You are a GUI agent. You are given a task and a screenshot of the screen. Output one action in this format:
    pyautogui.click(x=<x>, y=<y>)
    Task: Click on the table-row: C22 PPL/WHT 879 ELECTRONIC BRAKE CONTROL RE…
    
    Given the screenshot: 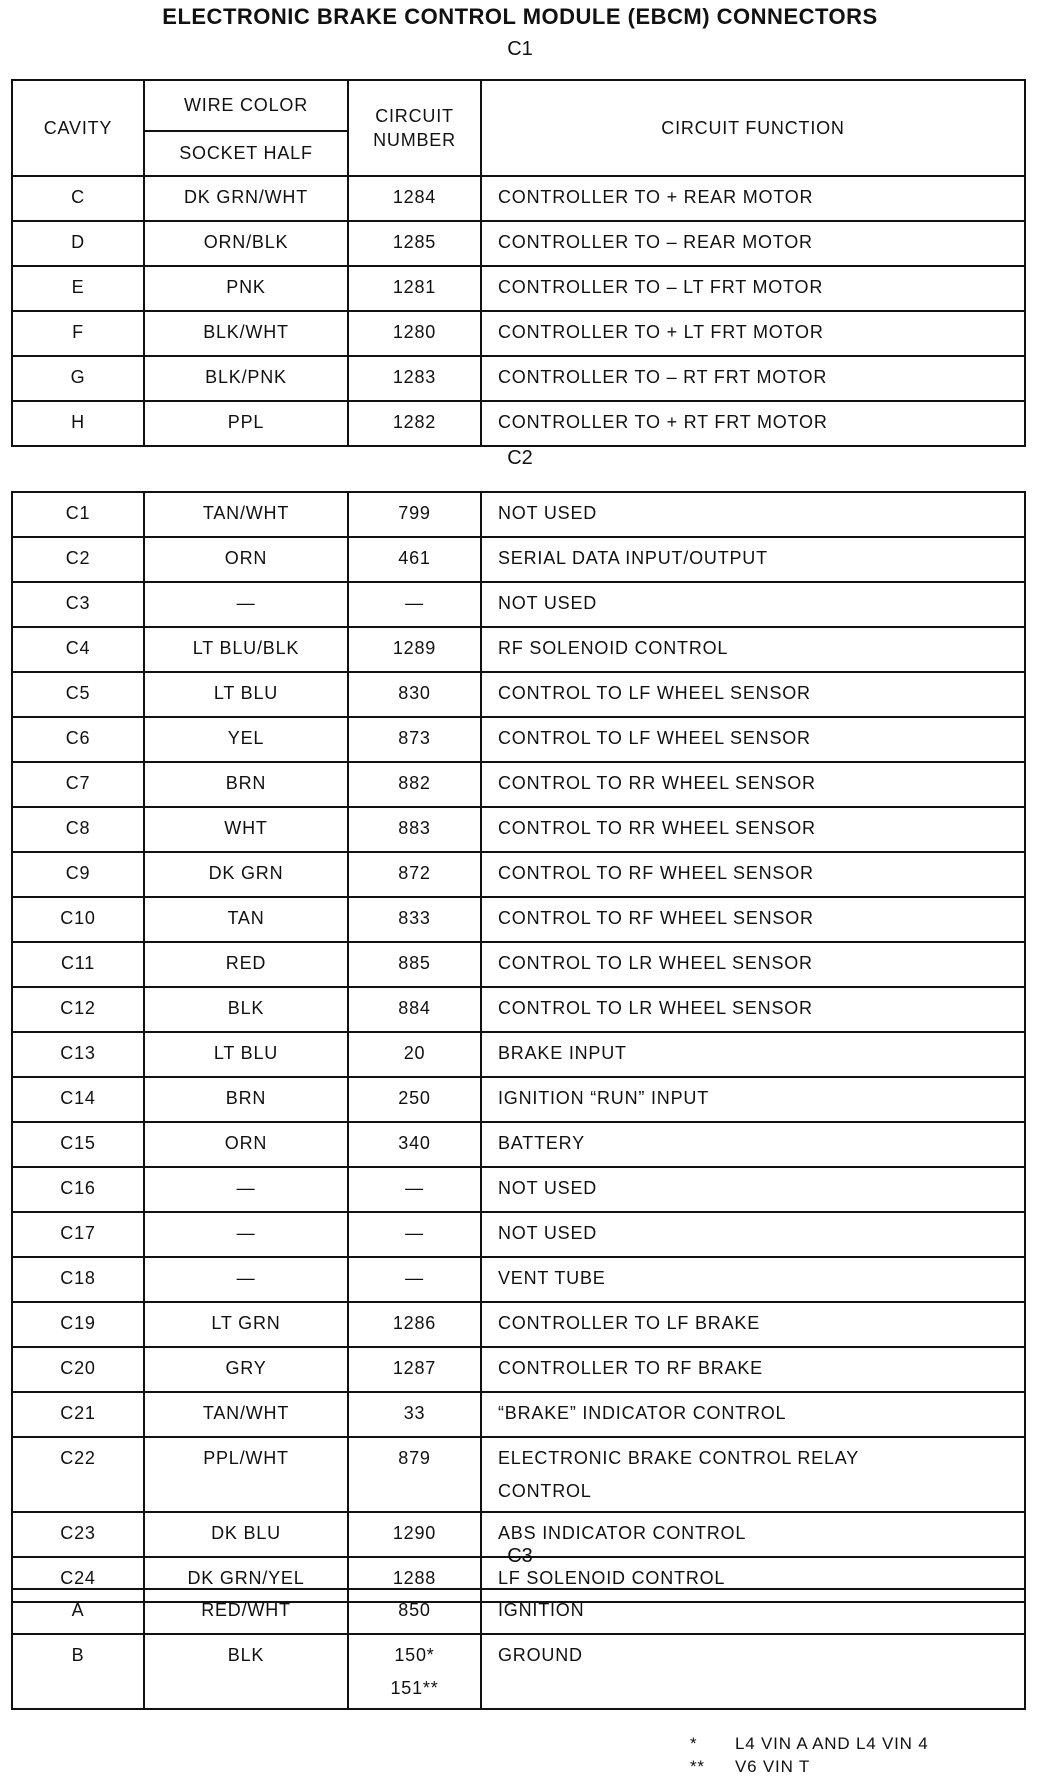 What is the action you would take?
    pyautogui.click(x=518, y=1474)
    